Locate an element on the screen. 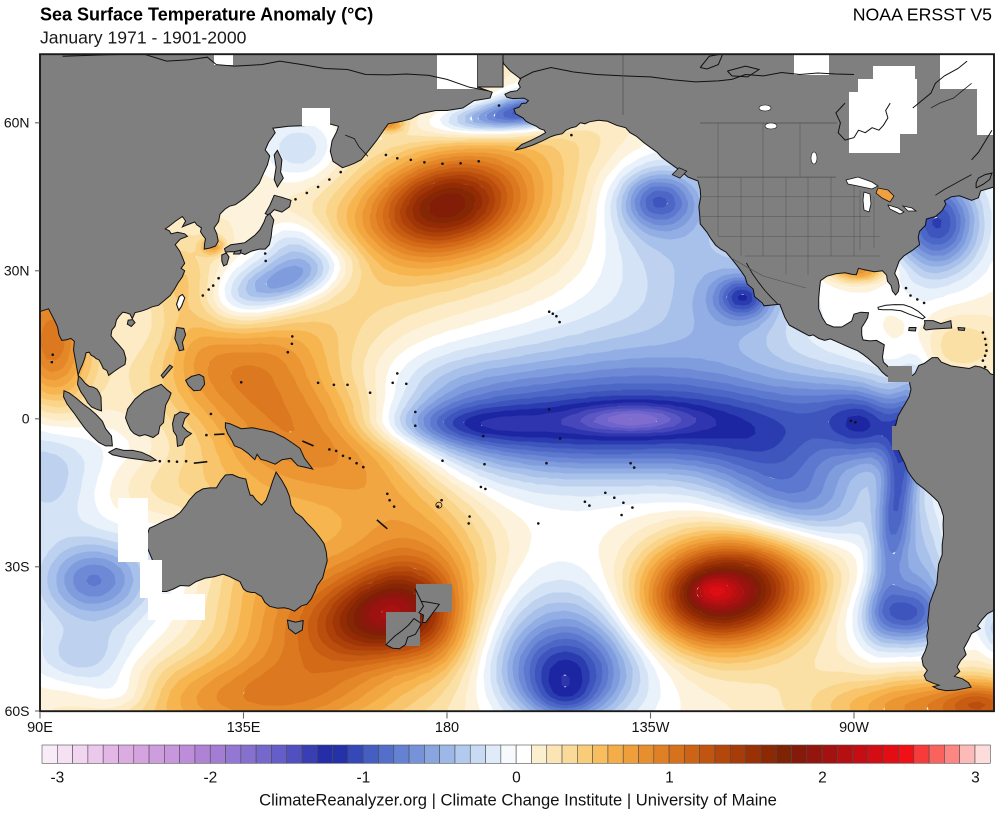 This screenshot has height=819, width=1000. svg-text: 30N is located at coordinates (17, 271).